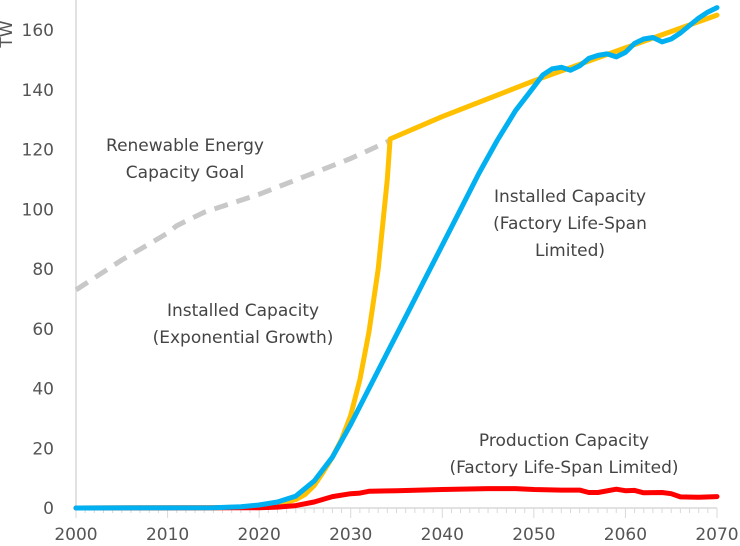 This screenshot has width=740, height=546. Describe the element at coordinates (243, 338) in the screenshot. I see `svg-text: (Exponential Growth)` at that location.